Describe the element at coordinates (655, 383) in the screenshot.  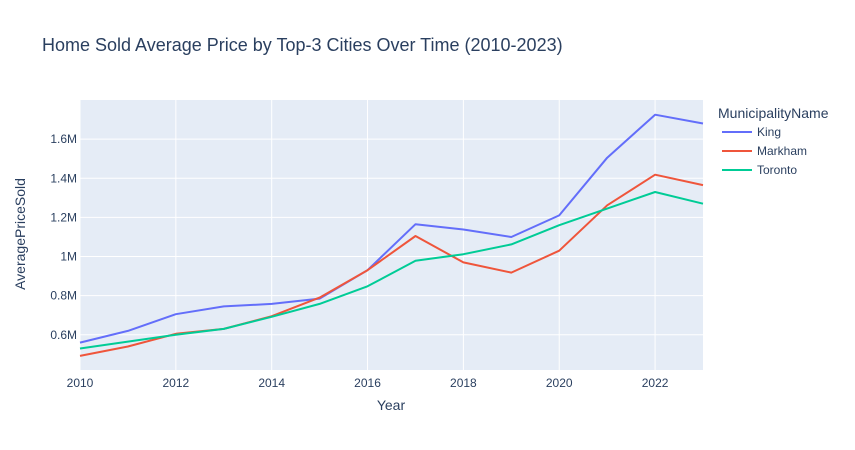
I see `x-tick-label: 2022` at that location.